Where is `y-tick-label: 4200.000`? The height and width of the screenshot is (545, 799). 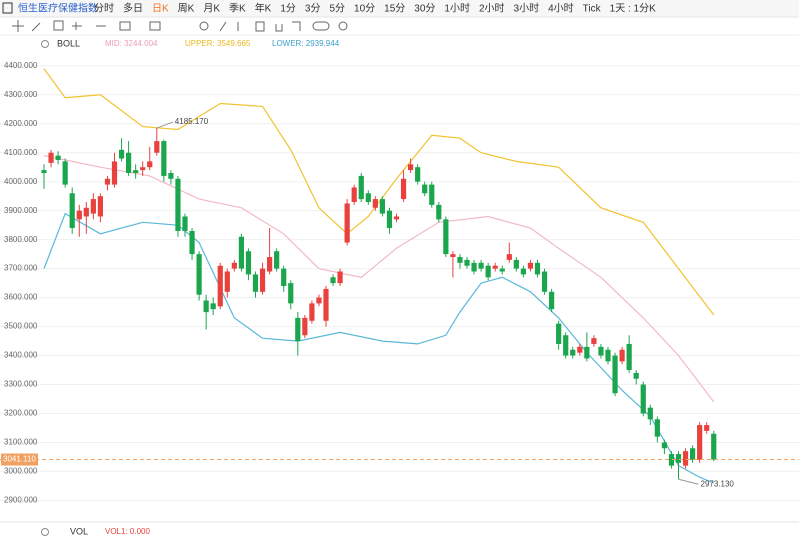 y-tick-label: 4200.000 is located at coordinates (21, 123).